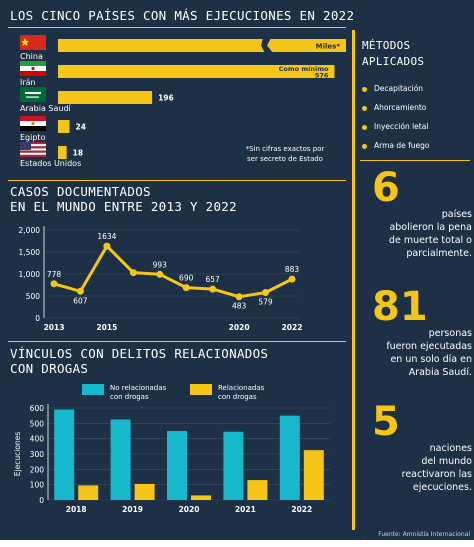 This screenshot has width=474, height=547. I want to click on data-label: 657, so click(213, 279).